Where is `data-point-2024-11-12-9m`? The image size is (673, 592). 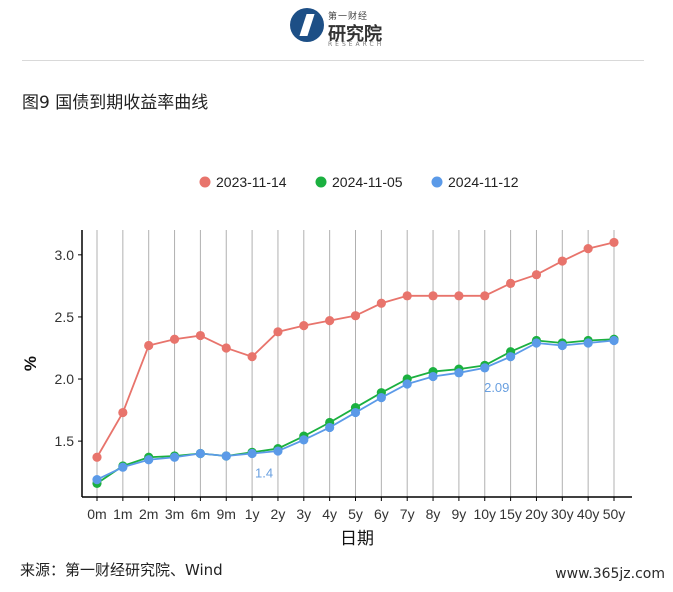
data-point-2024-11-12-9m is located at coordinates (226, 456).